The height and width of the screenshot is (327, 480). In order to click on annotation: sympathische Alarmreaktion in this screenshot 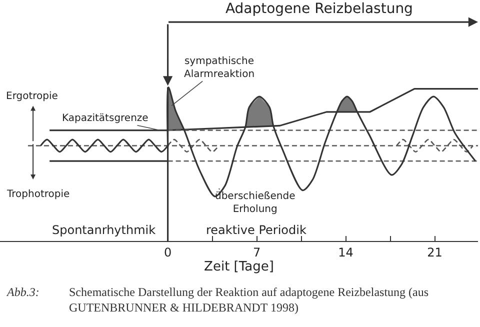, I will do `click(219, 68)`.